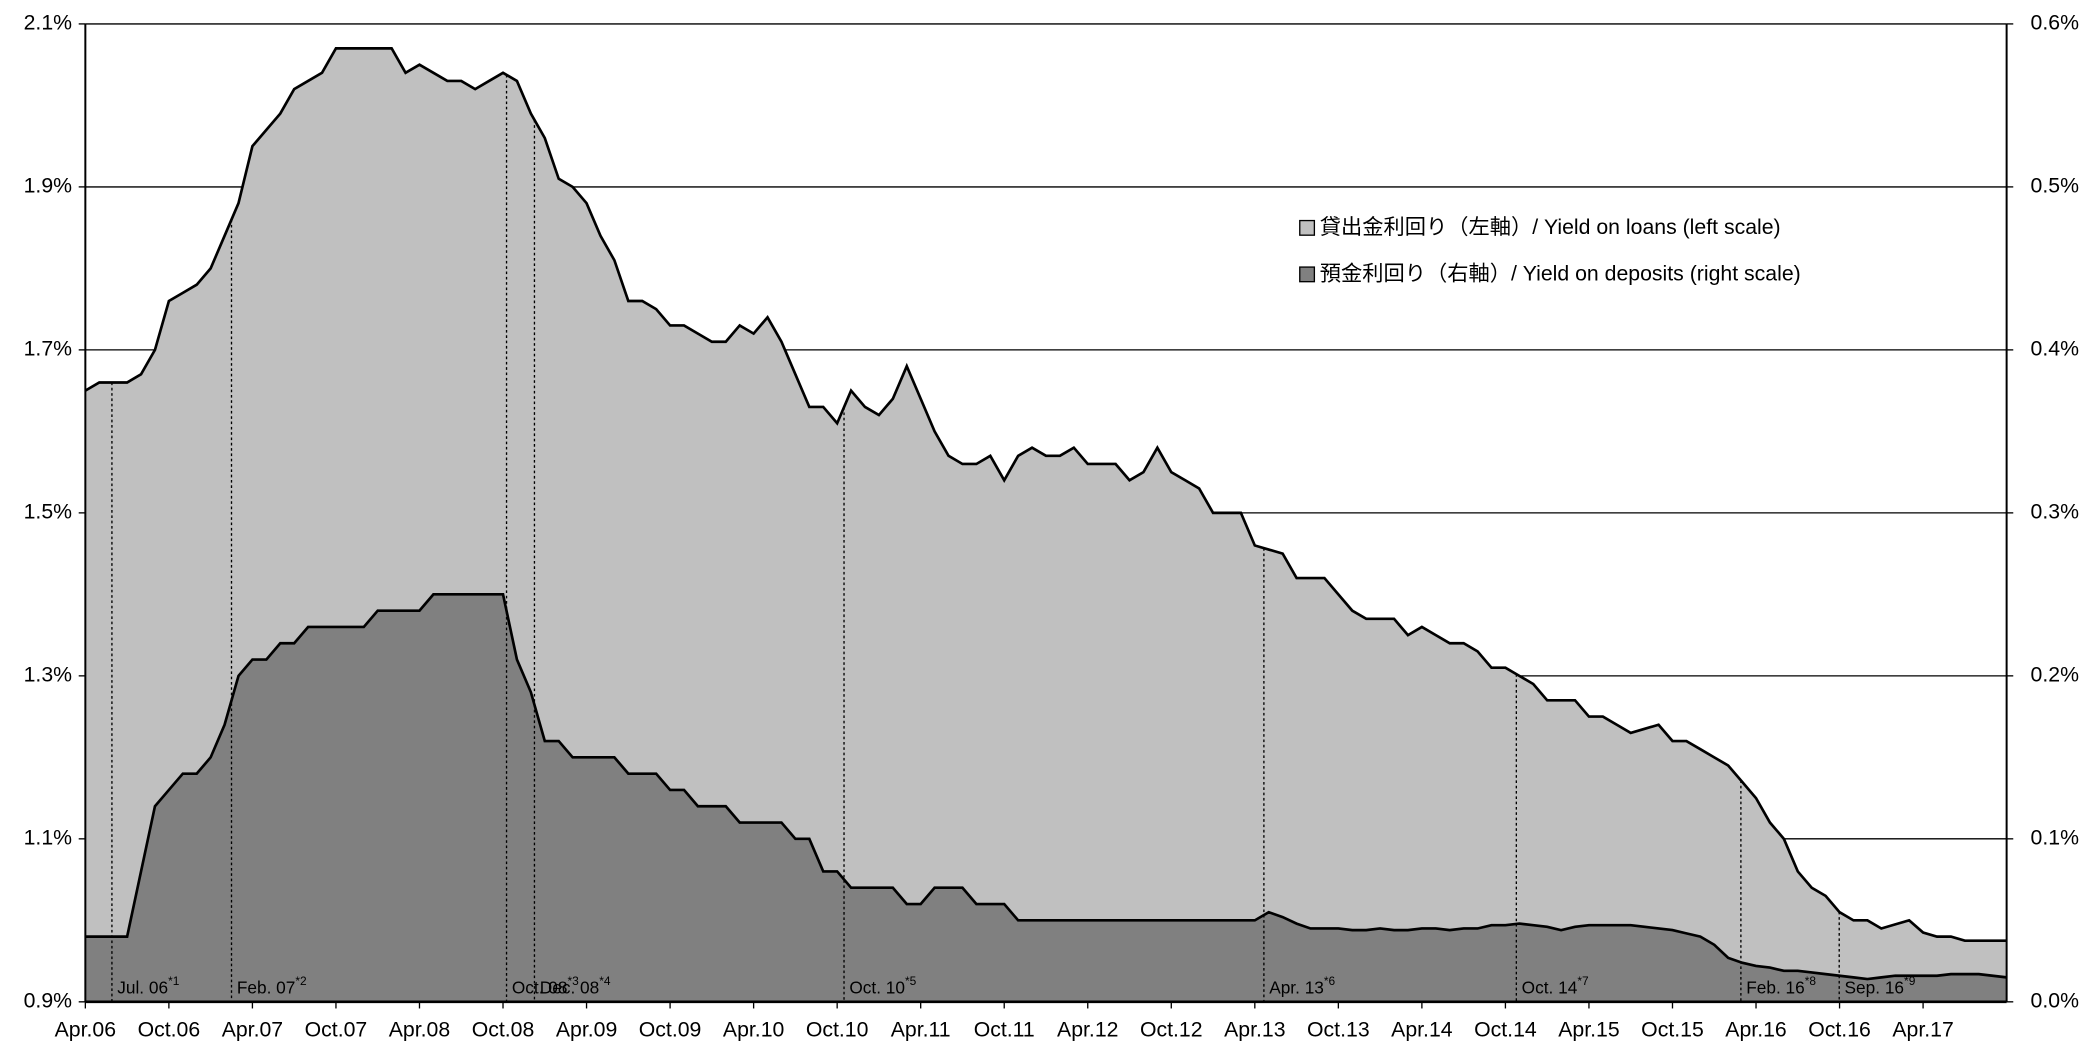 Image resolution: width=2084 pixels, height=1047 pixels. I want to click on x-tick-label: Oct.16, so click(1839, 1030).